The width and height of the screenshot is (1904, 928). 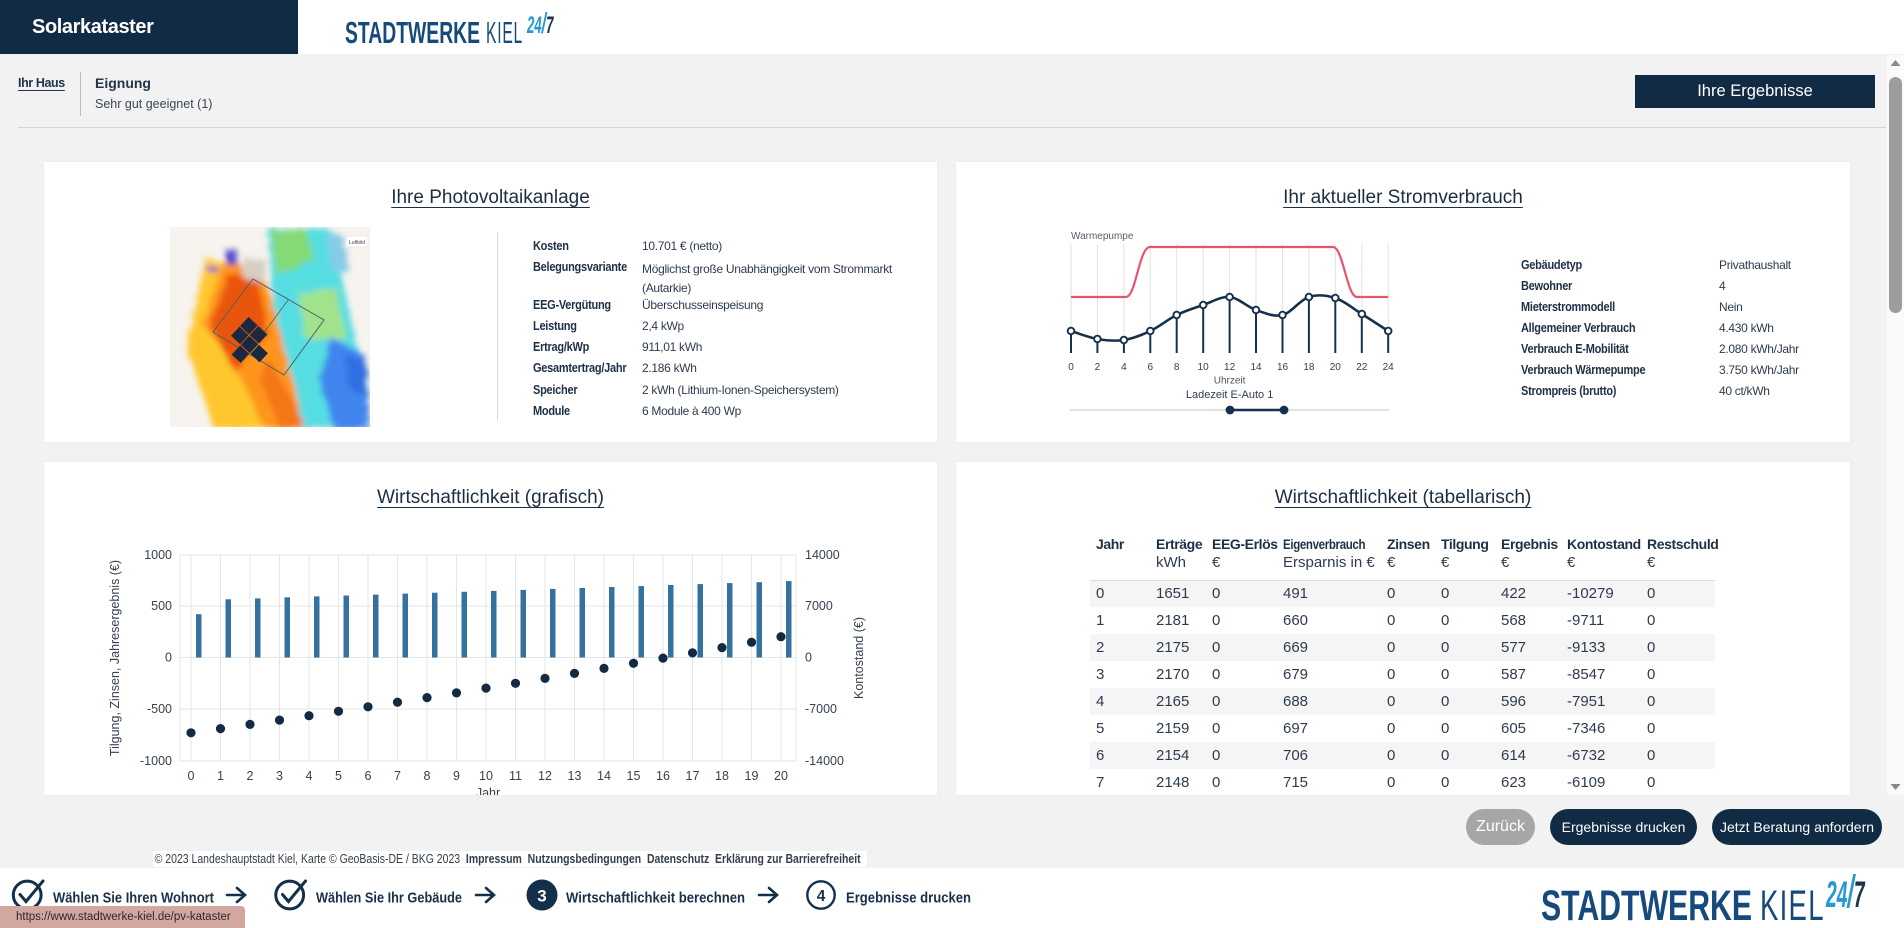 What do you see at coordinates (655, 898) in the screenshot?
I see `svg-text: Wirtschaftlichkeit berechnen` at bounding box center [655, 898].